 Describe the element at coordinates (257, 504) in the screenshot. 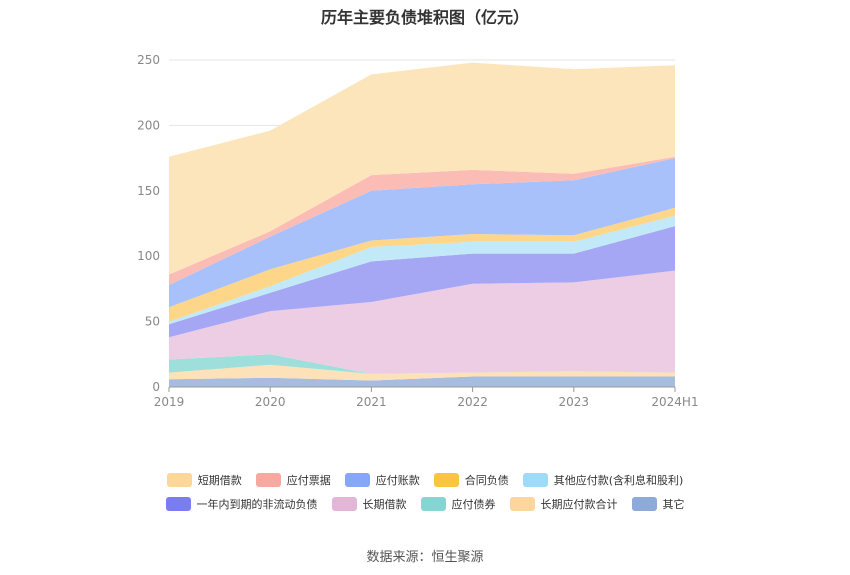

I see `legend-label: 一年内到期的非流动负债` at that location.